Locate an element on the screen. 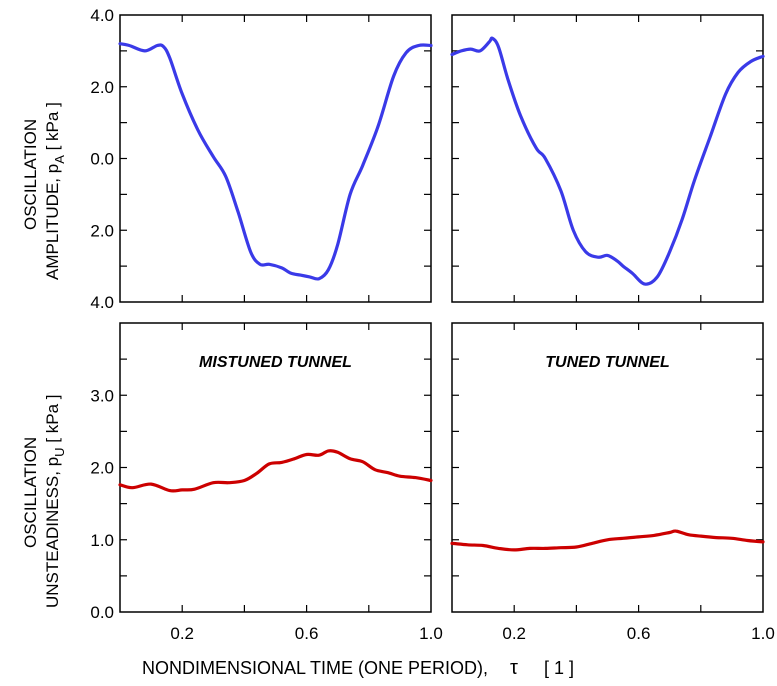  y-tick-label: 3.0 is located at coordinates (102, 395).